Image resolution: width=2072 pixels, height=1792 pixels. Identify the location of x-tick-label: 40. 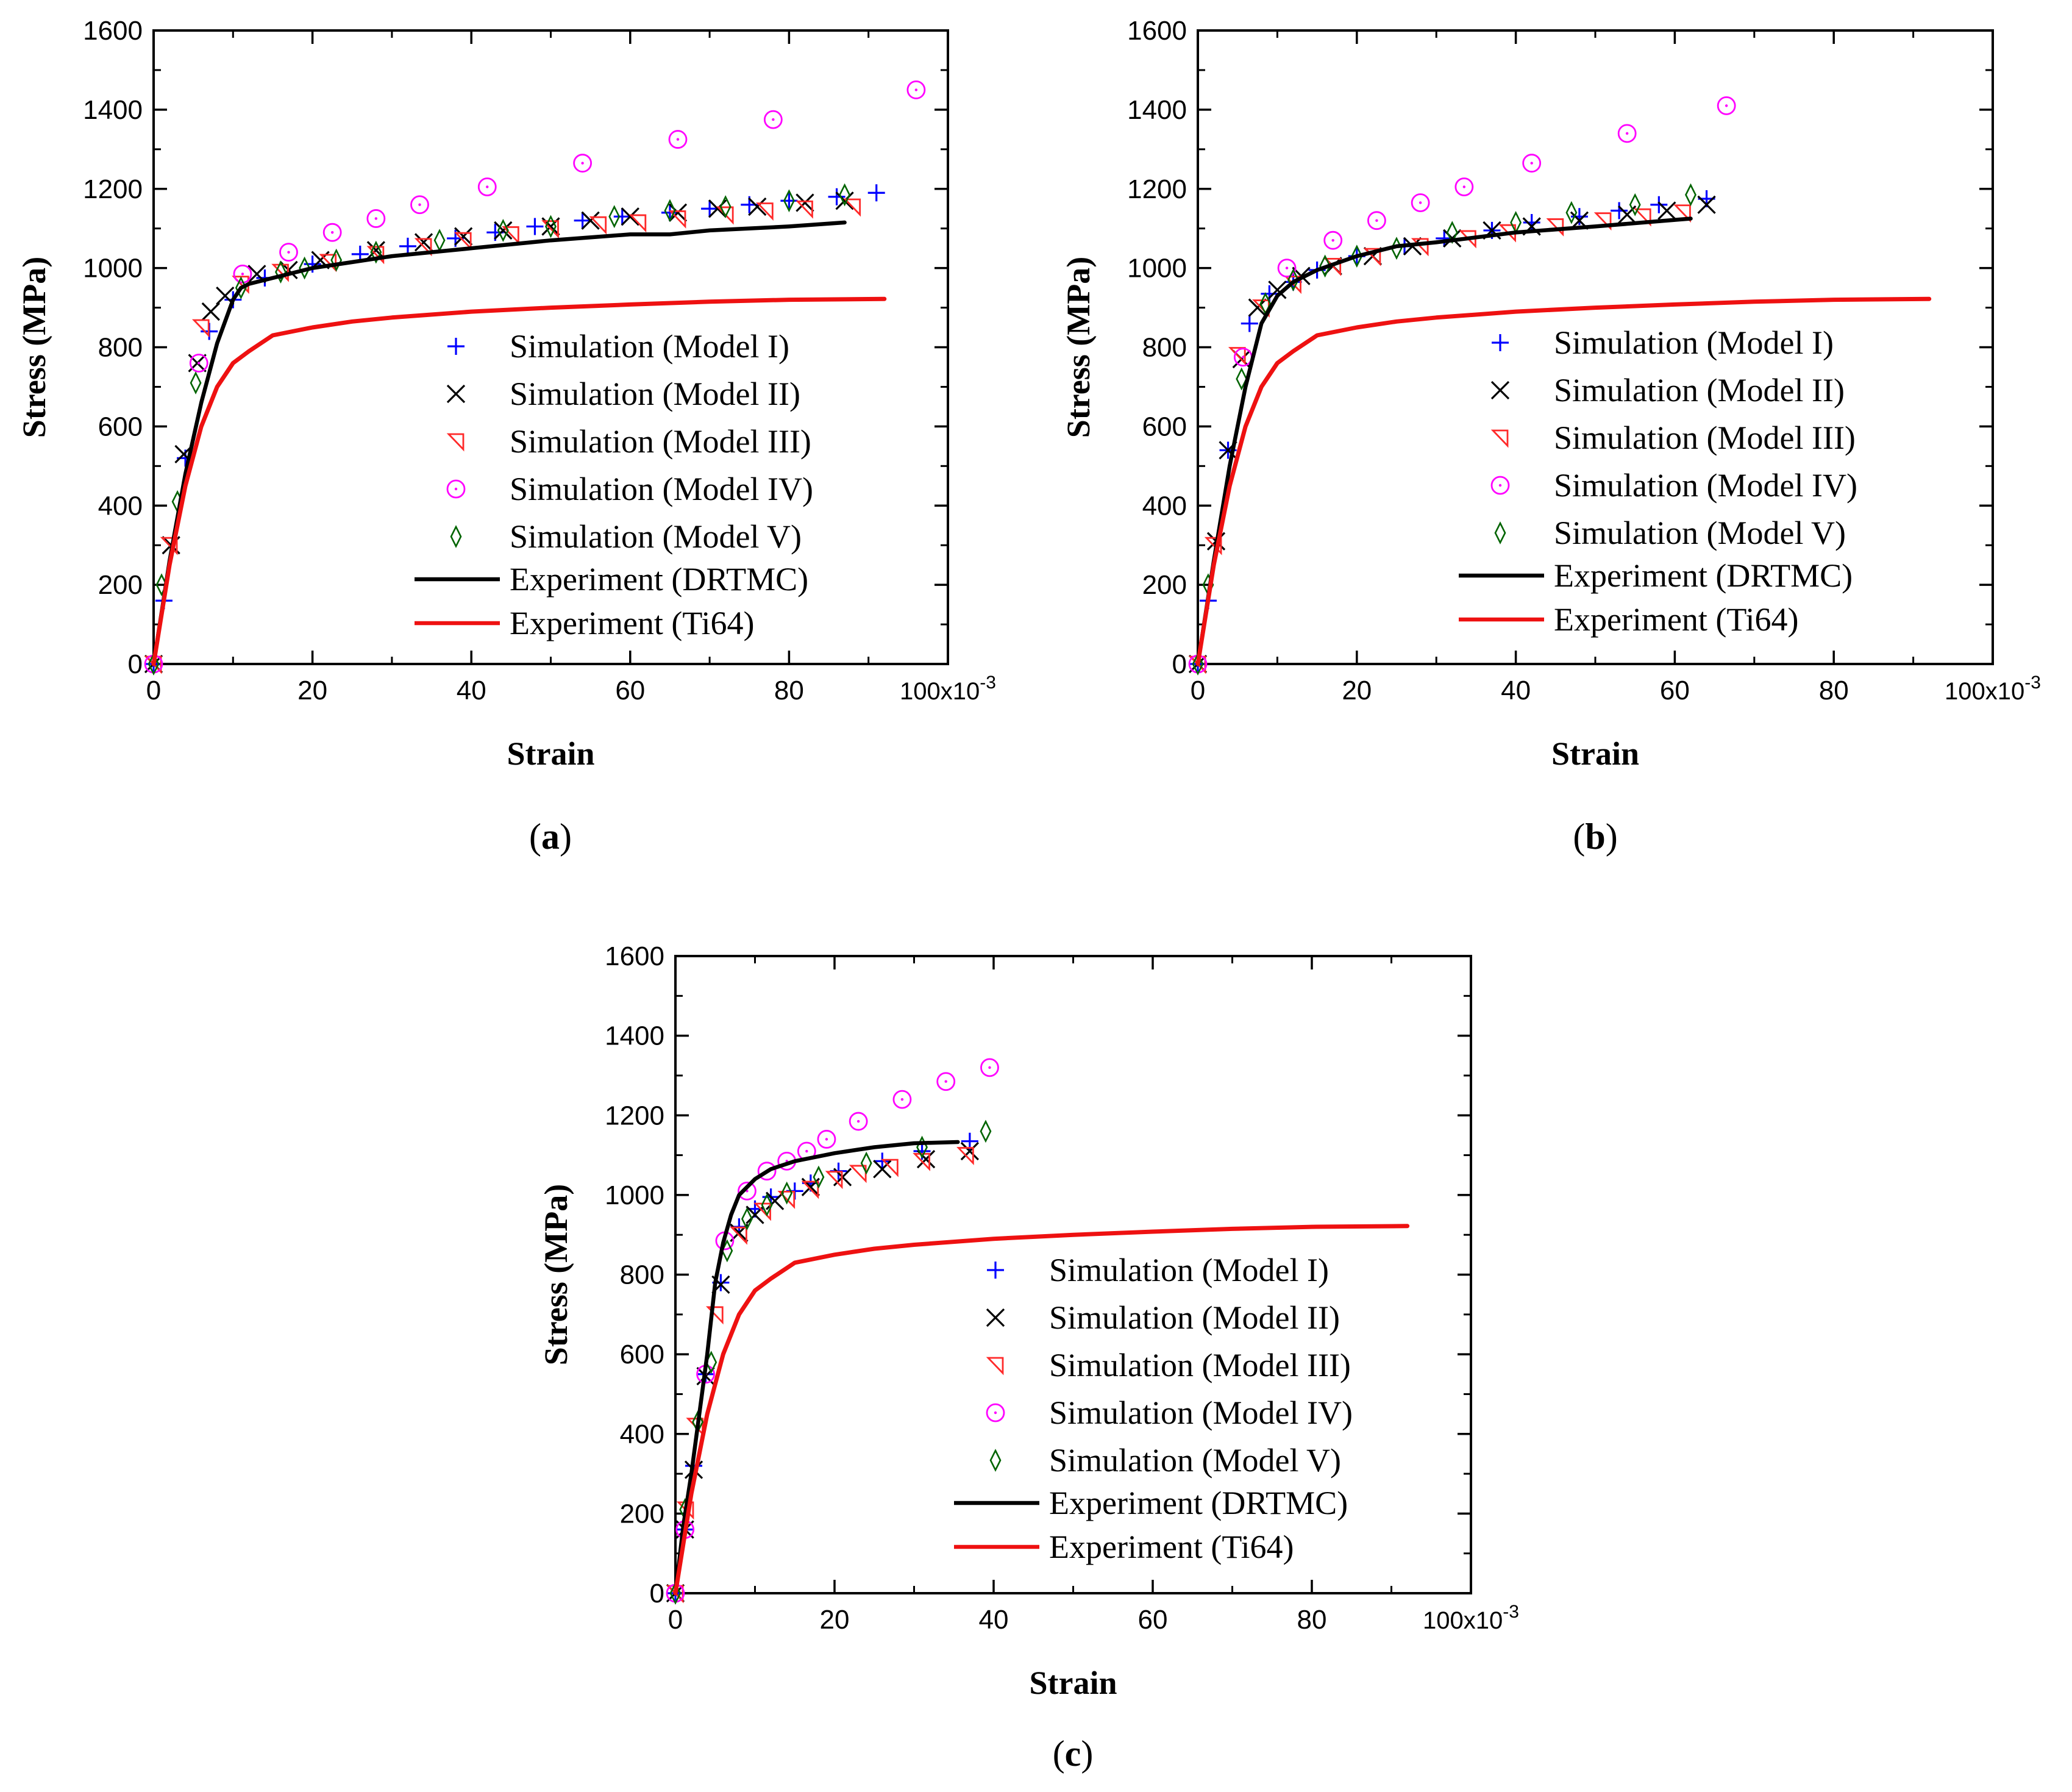
(994, 1620).